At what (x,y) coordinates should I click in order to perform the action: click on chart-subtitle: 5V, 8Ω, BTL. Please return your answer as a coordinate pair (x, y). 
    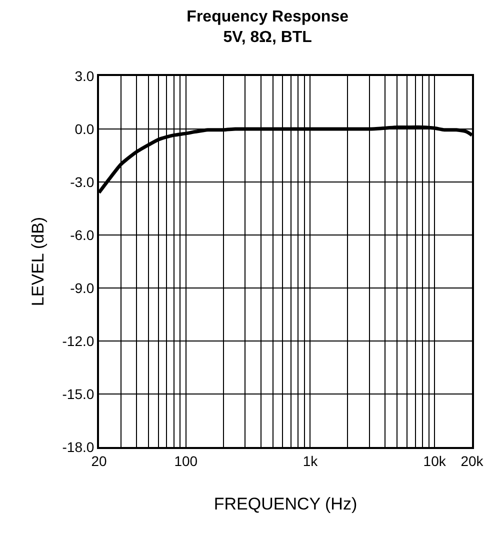
    Looking at the image, I should click on (267, 37).